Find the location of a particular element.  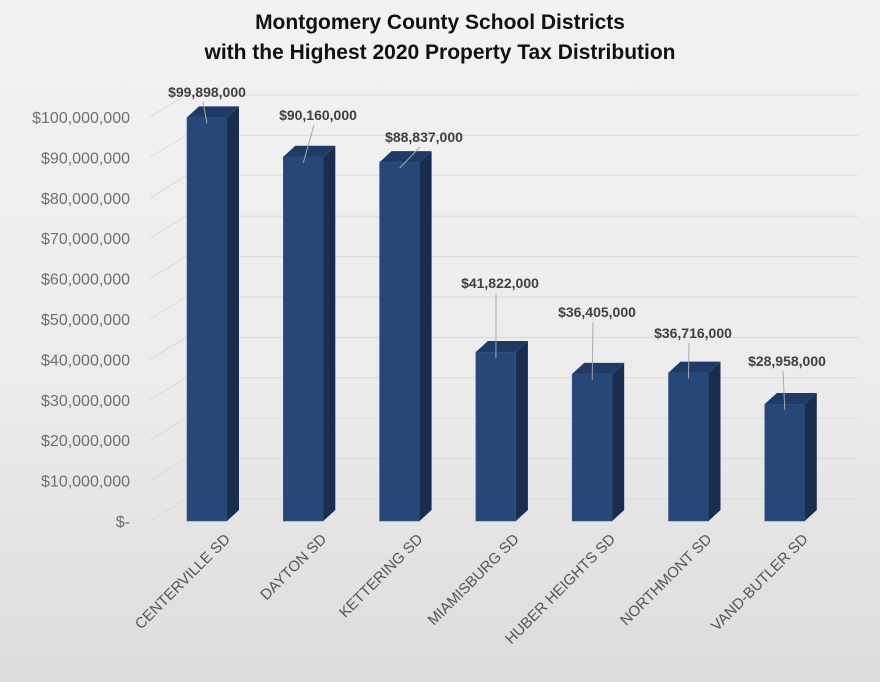

y-axis-tick-label: $20,000,000 is located at coordinates (85, 441).